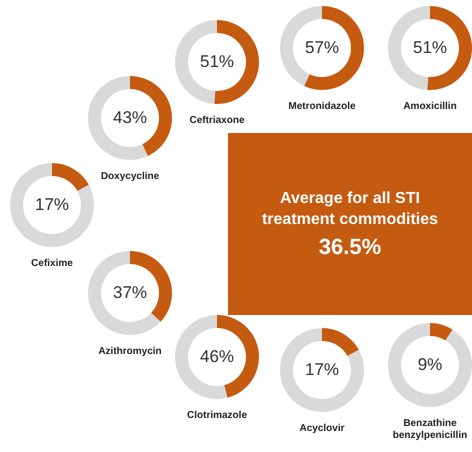 The height and width of the screenshot is (452, 472). Describe the element at coordinates (322, 428) in the screenshot. I see `text: Acyclovir` at that location.